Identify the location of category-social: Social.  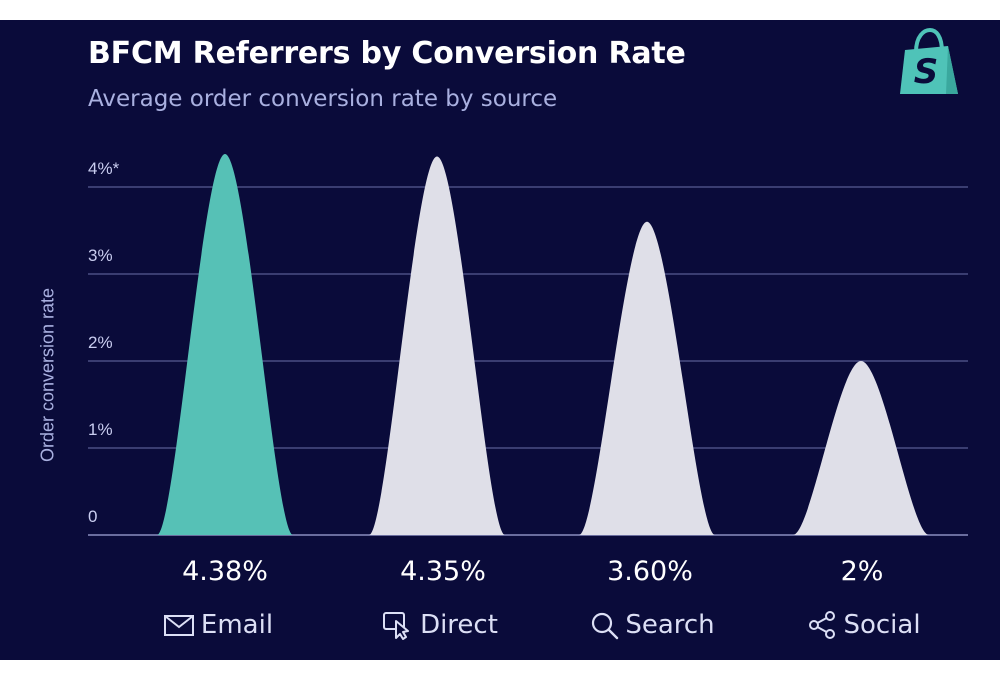
(864, 625).